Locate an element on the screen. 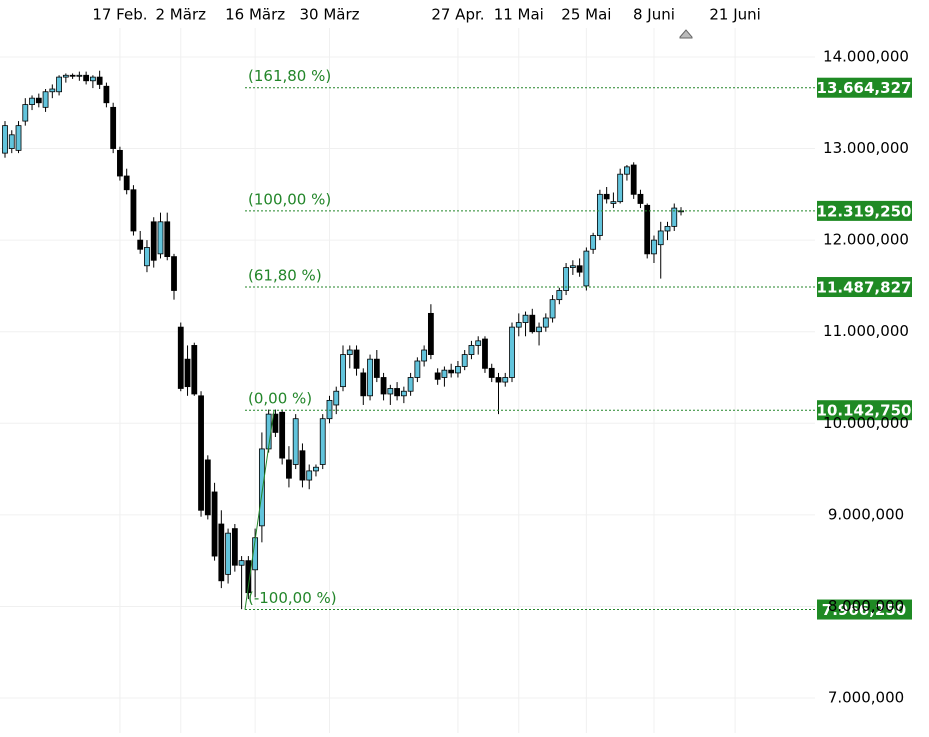 The height and width of the screenshot is (737, 929). y-tick-label: 14.000,000 is located at coordinates (866, 56).